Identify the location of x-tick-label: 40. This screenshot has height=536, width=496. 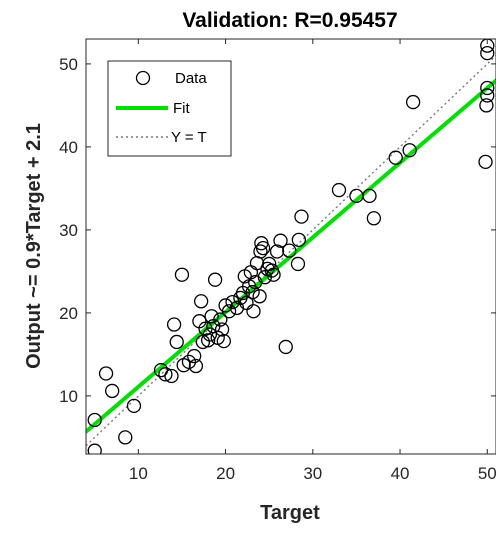
(400, 473).